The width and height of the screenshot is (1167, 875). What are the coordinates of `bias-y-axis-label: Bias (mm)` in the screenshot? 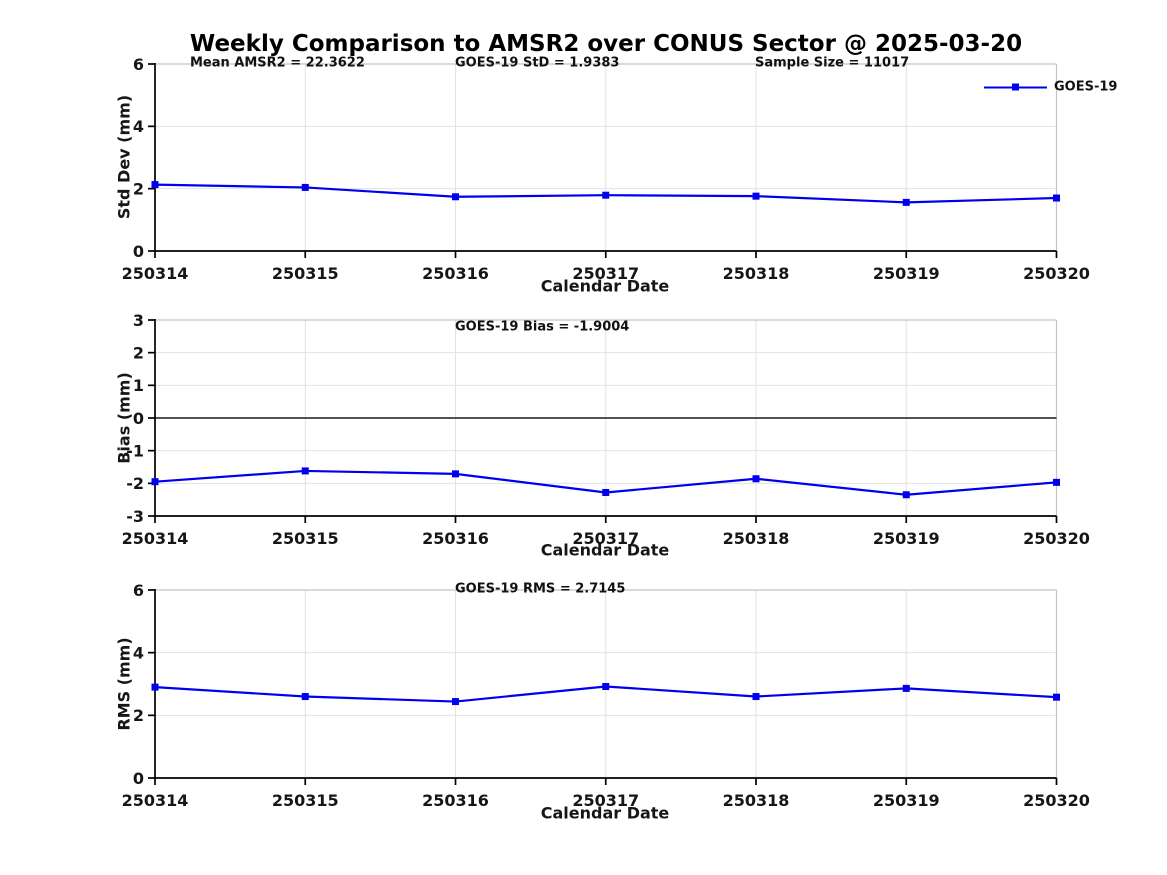 It's located at (124, 418).